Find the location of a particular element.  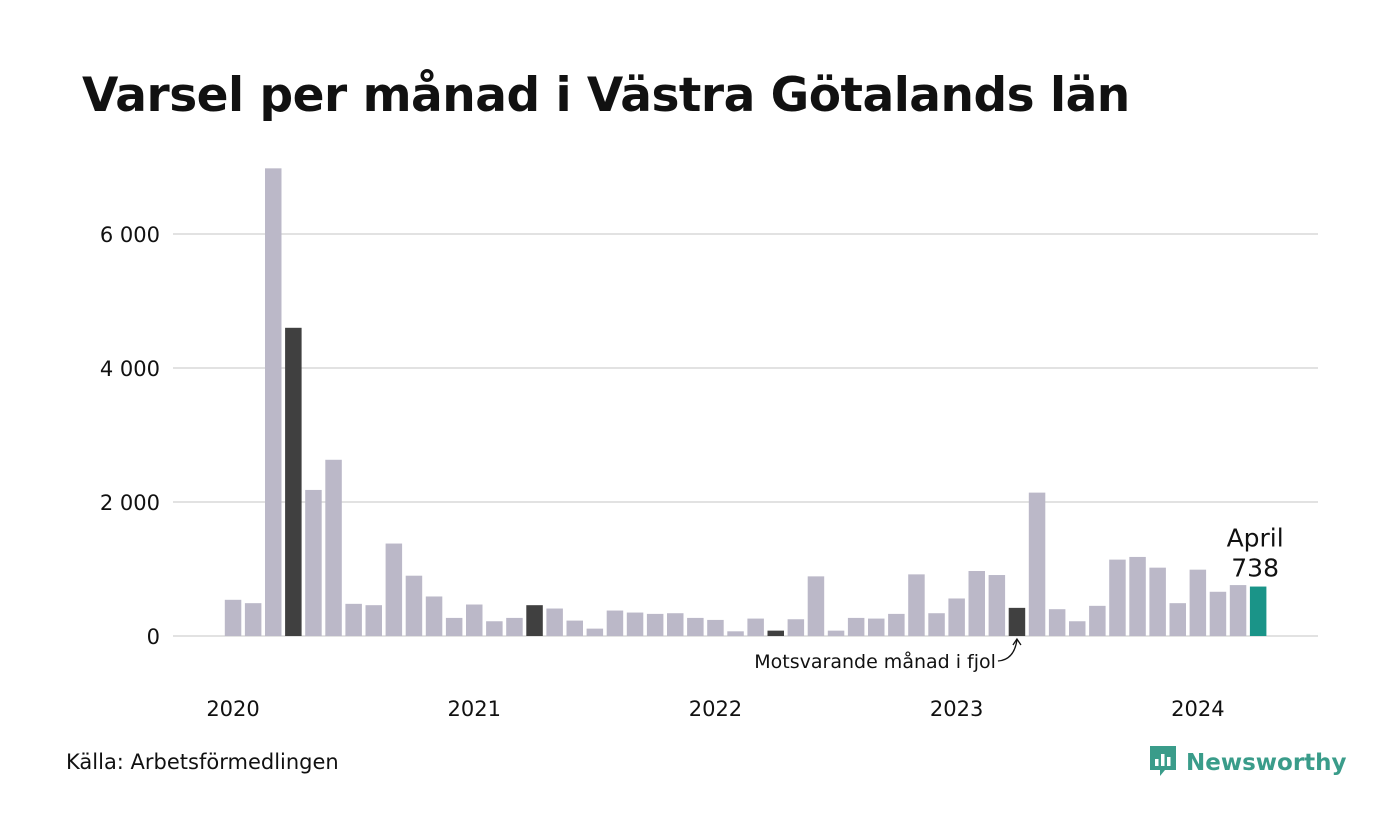

x-axis-ticks: 2020 2021 2022 2023 2024 is located at coordinates (715, 709).